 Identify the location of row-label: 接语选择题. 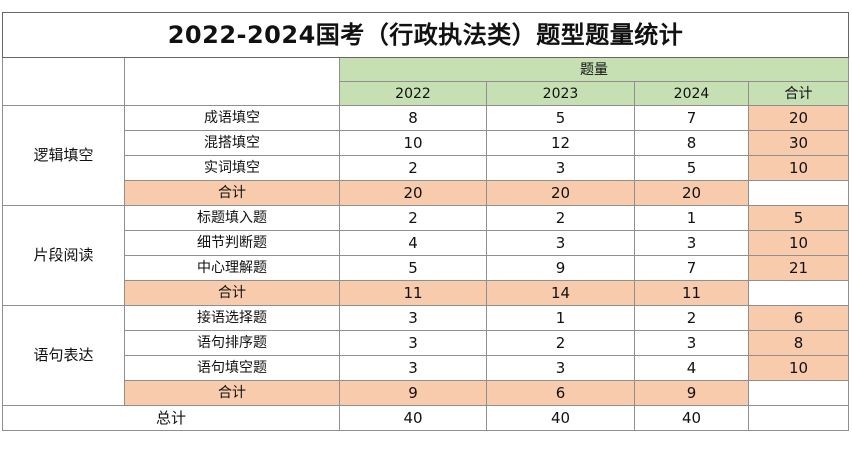
(232, 318).